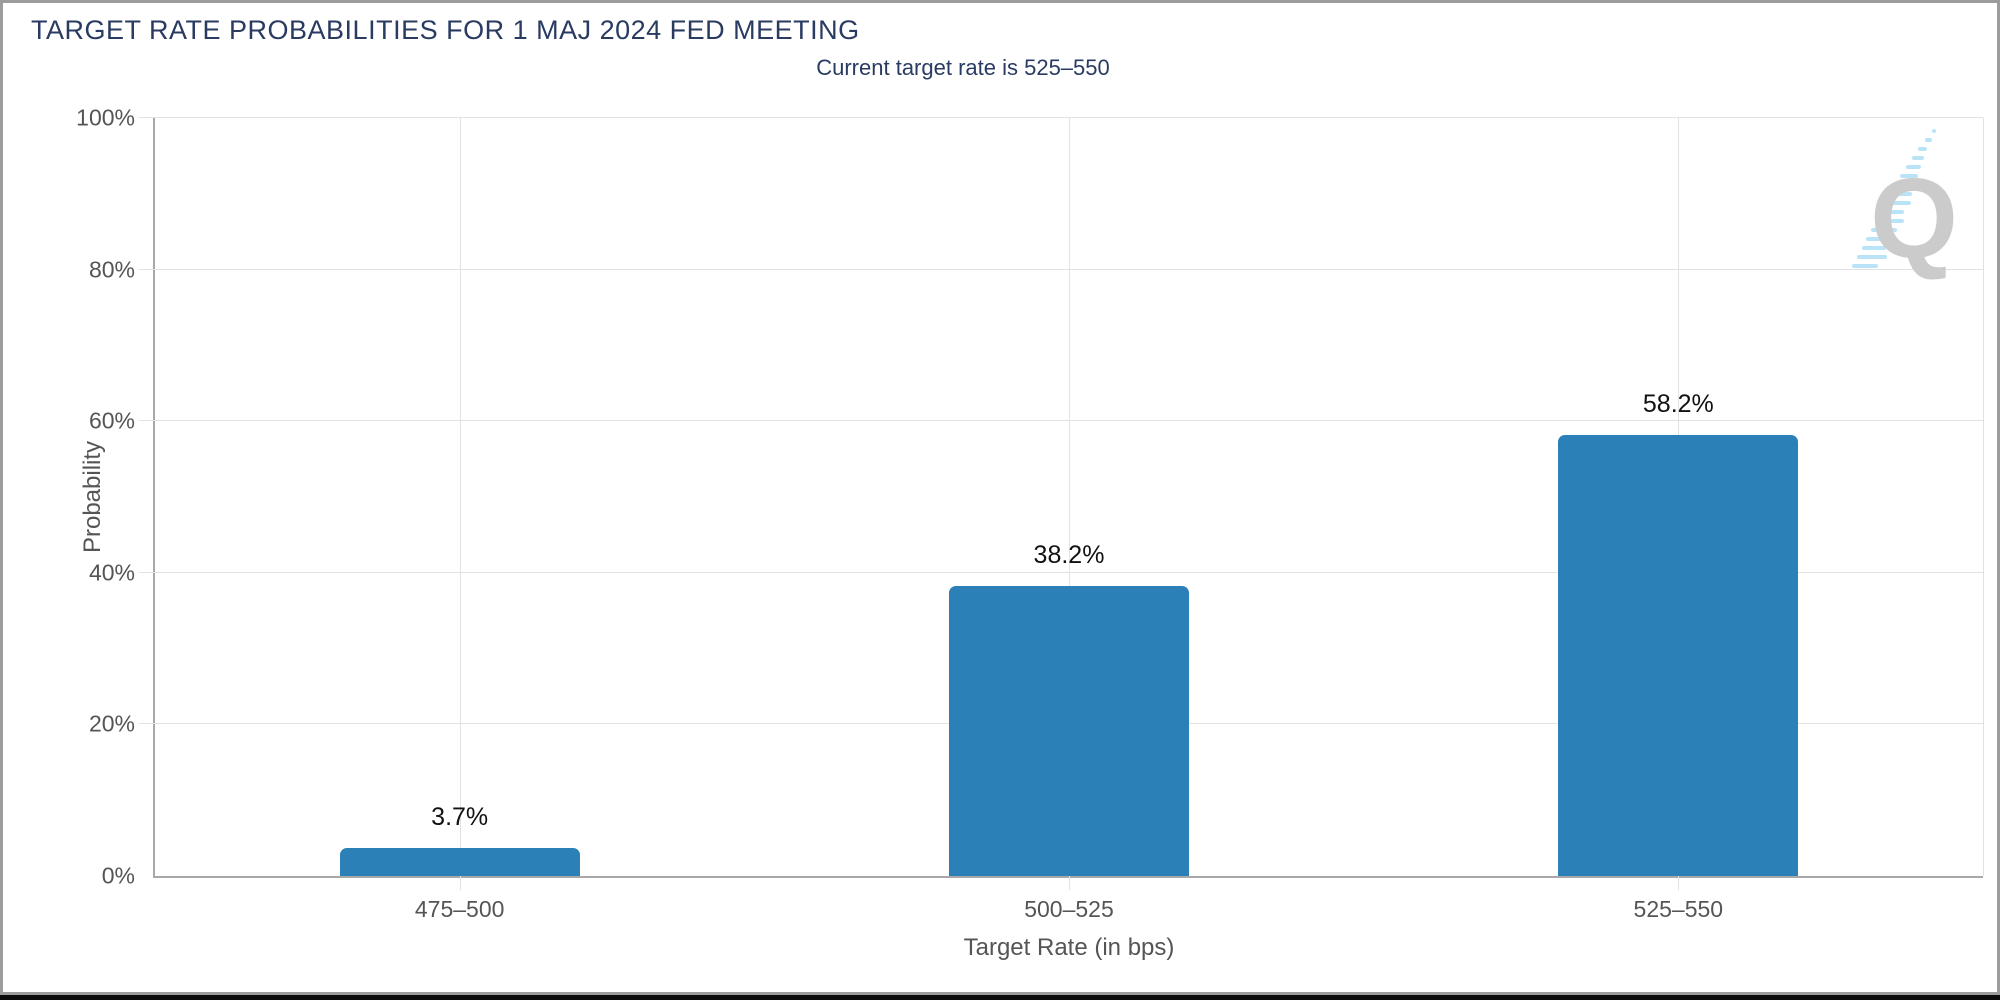 The width and height of the screenshot is (2000, 1000). I want to click on y-axis-title: Probability, so click(93, 497).